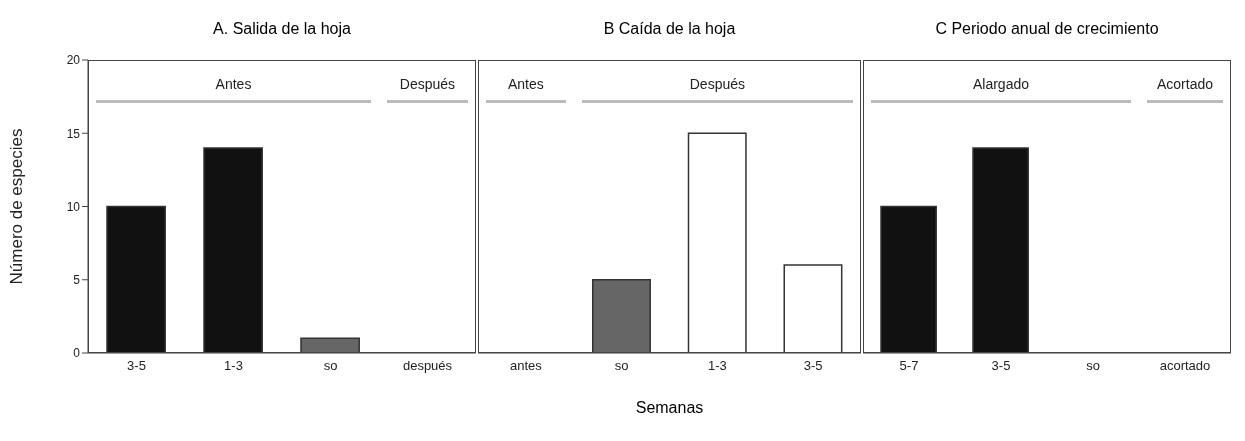 Image resolution: width=1245 pixels, height=441 pixels. Describe the element at coordinates (282, 29) in the screenshot. I see `chart-title: A. Salida de la hoja` at that location.